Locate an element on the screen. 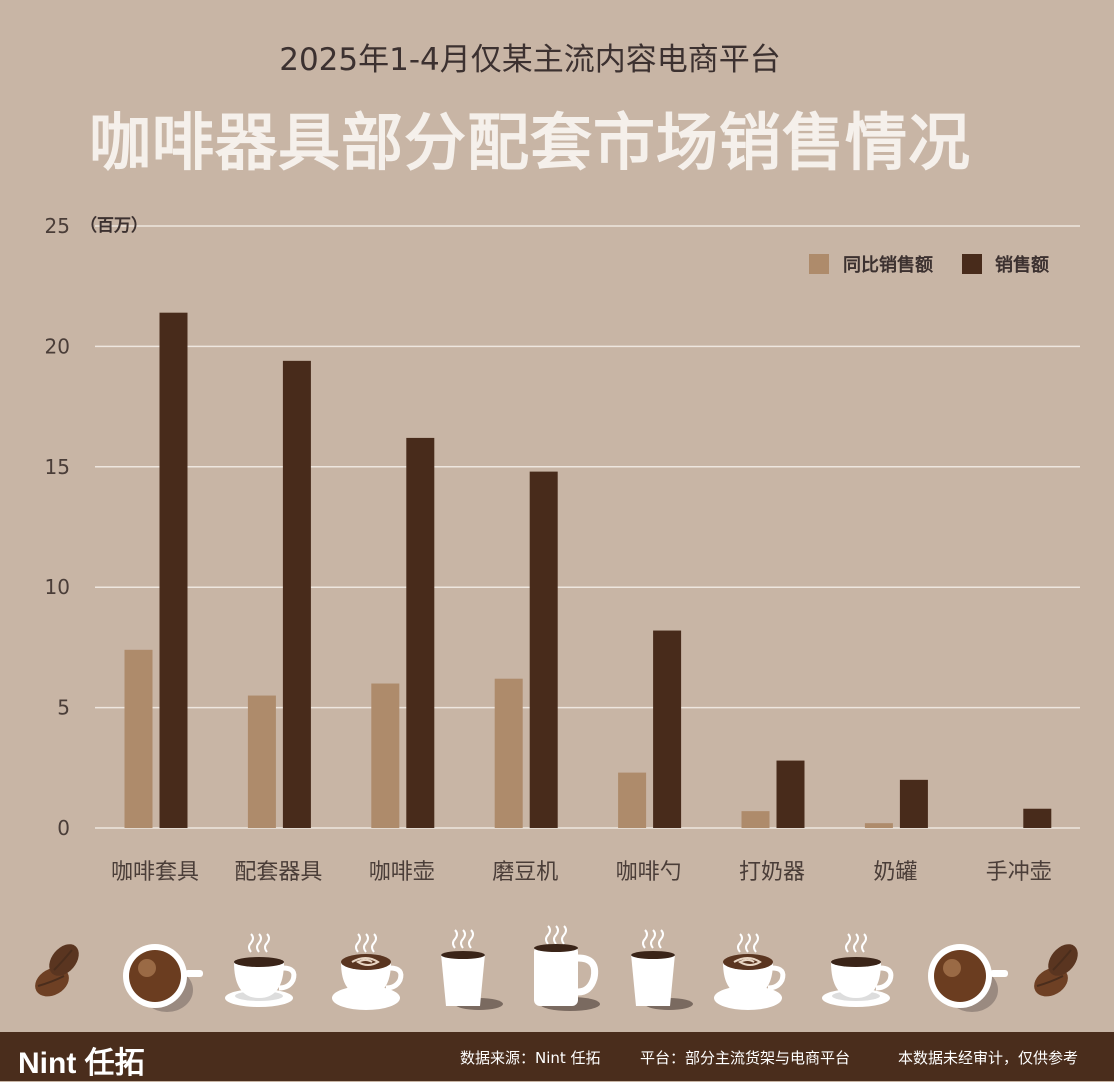 The width and height of the screenshot is (1114, 1082). legend-label: 同比销售额 is located at coordinates (888, 265).